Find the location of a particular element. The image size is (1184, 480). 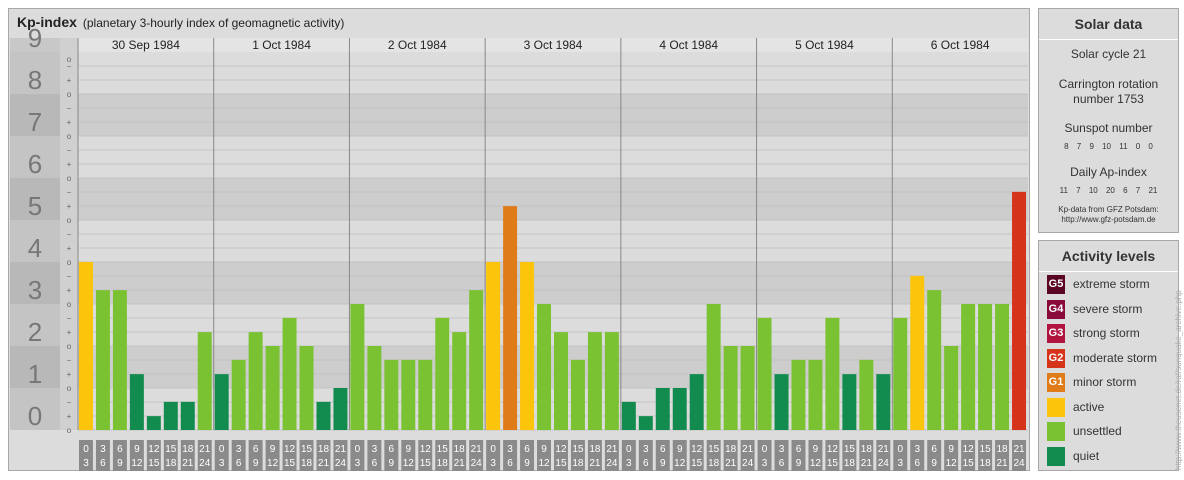

y-tick-label: 7 is located at coordinates (35, 122).